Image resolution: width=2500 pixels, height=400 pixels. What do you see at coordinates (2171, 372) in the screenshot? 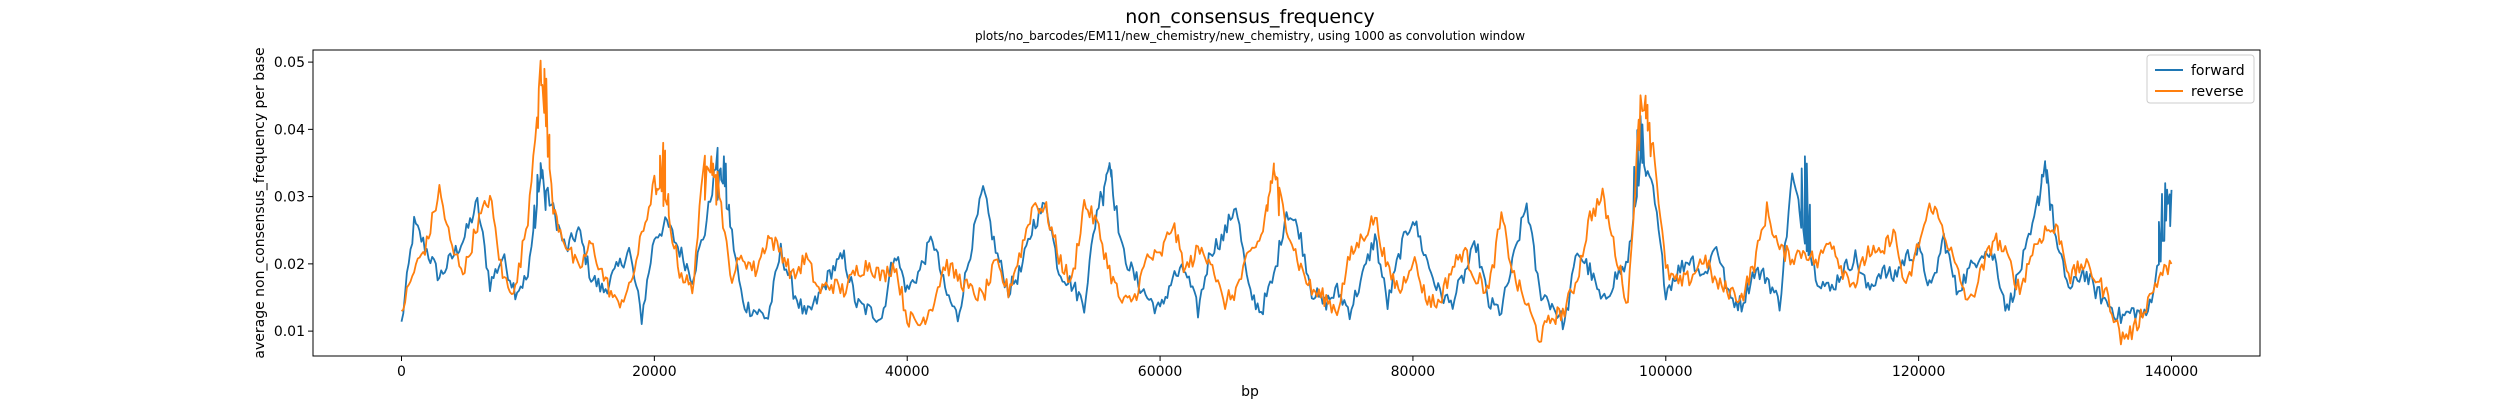
I see `x-tick-label: 140000` at bounding box center [2171, 372].